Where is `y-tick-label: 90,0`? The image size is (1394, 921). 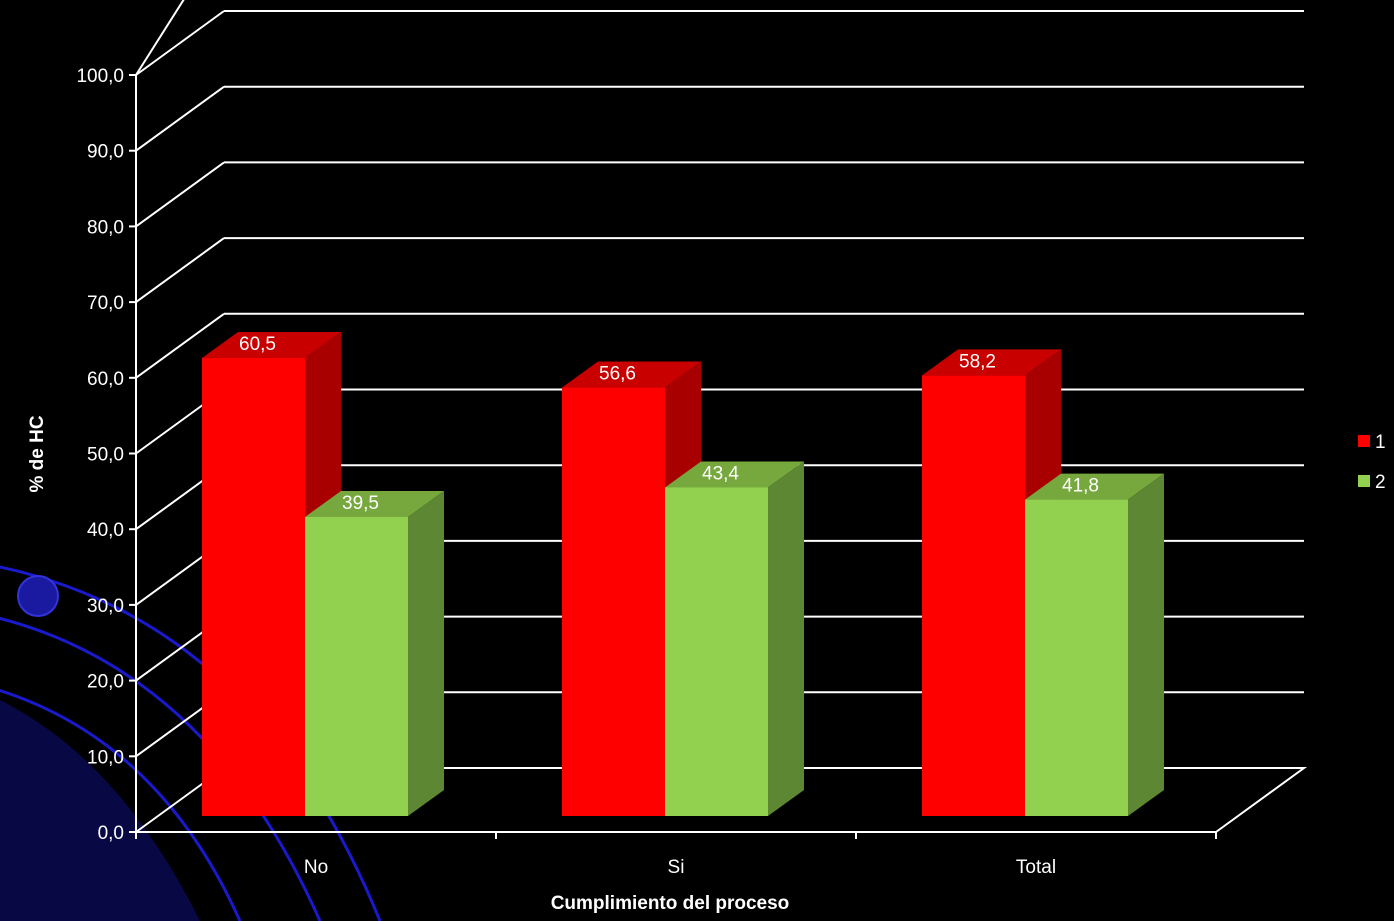 y-tick-label: 90,0 is located at coordinates (105, 152).